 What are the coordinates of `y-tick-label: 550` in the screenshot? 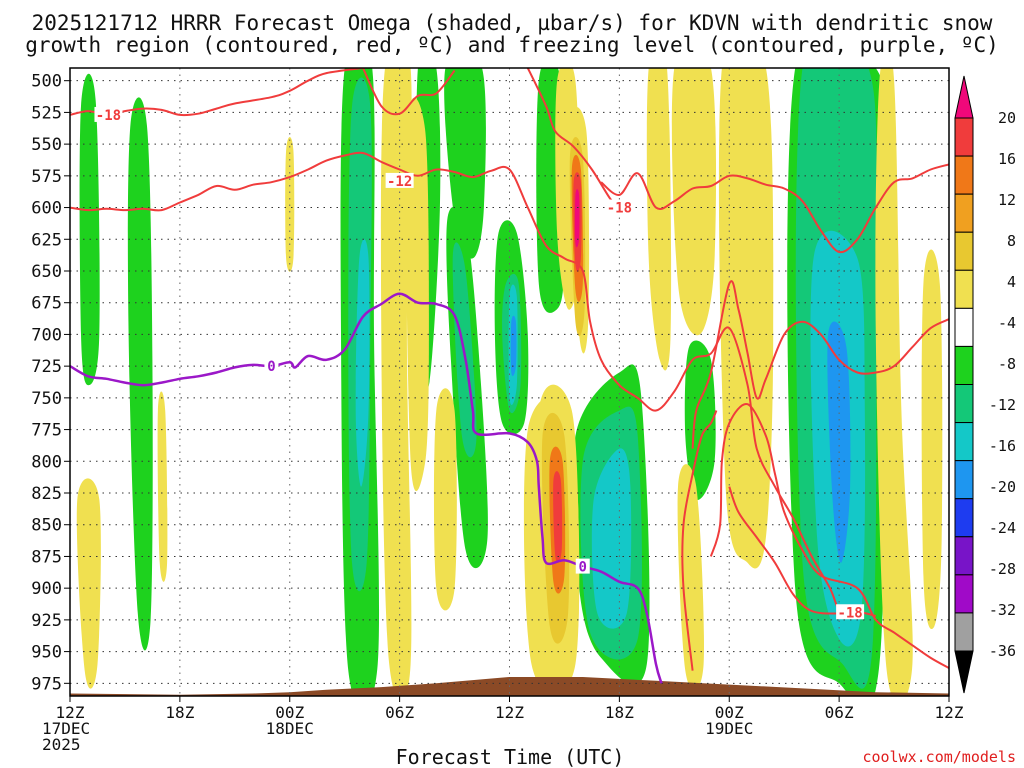 It's located at (46, 145).